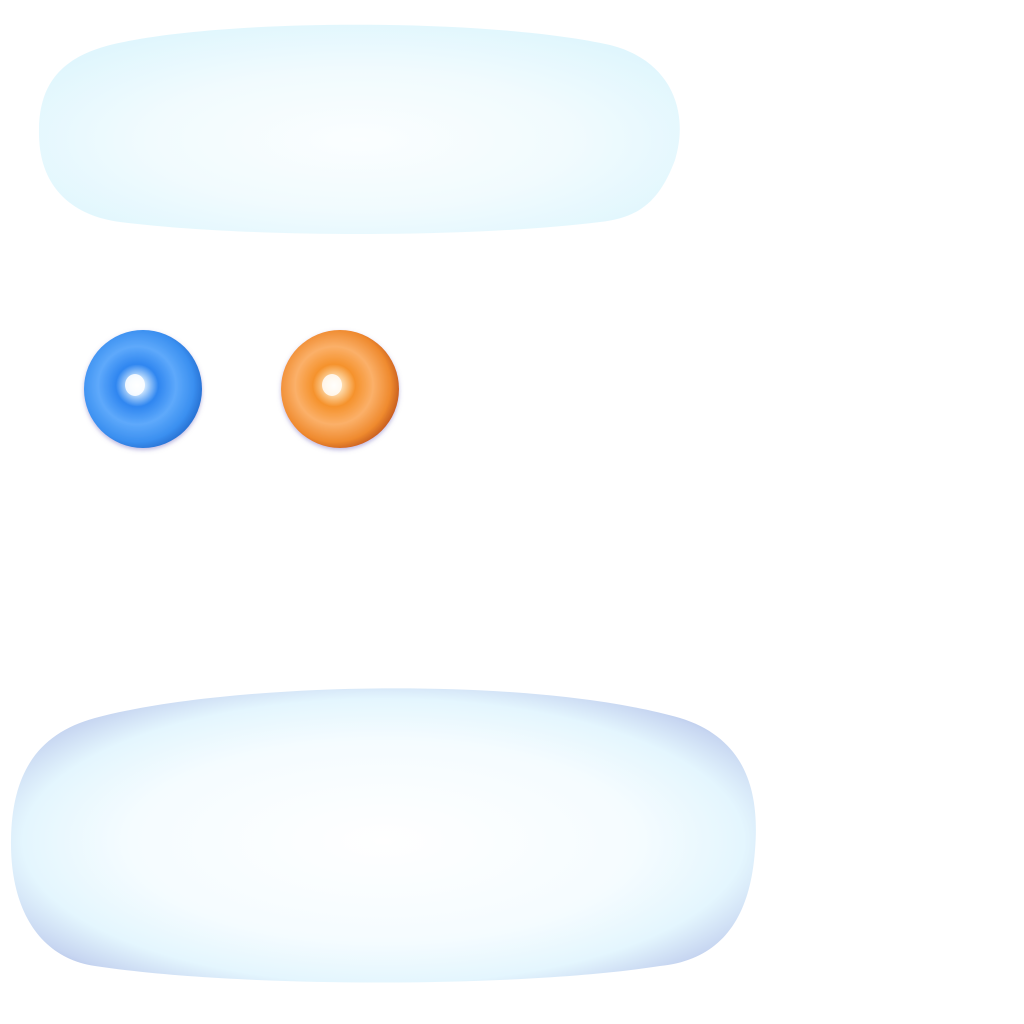 Image resolution: width=1024 pixels, height=1024 pixels. Describe the element at coordinates (340, 389) in the screenshot. I see `orange-orb-icon` at that location.